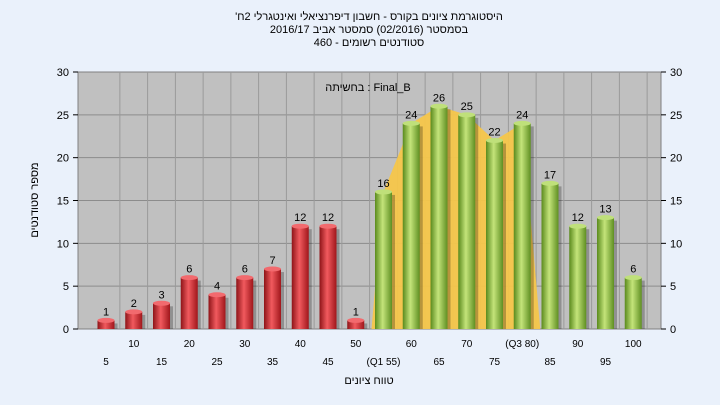  Describe the element at coordinates (301, 344) in the screenshot. I see `x-tick-label-7: 40` at that location.